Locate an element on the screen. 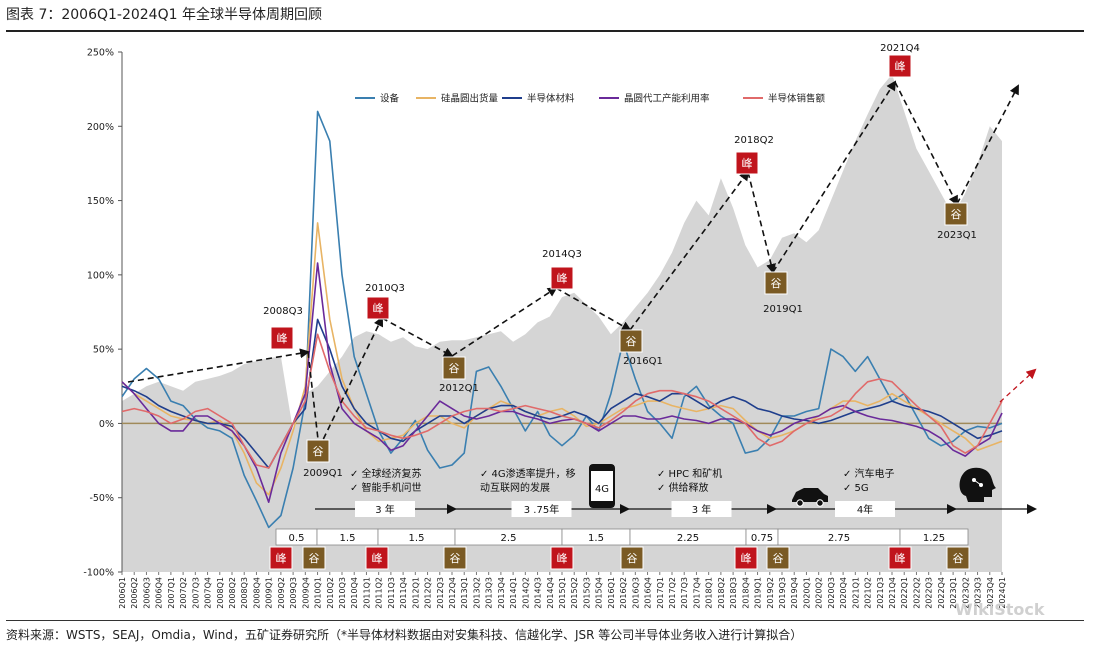  x-tick-label: 2021Q2 is located at coordinates (868, 593).